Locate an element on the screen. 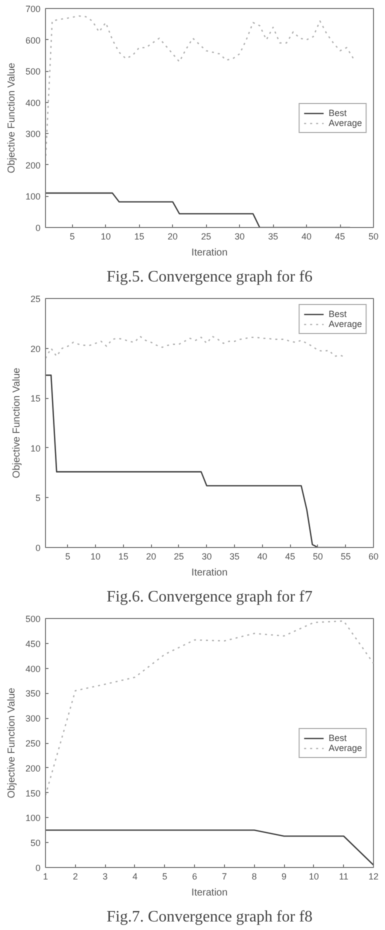 This screenshot has height=930, width=385. y-tick-label: 350 is located at coordinates (33, 693).